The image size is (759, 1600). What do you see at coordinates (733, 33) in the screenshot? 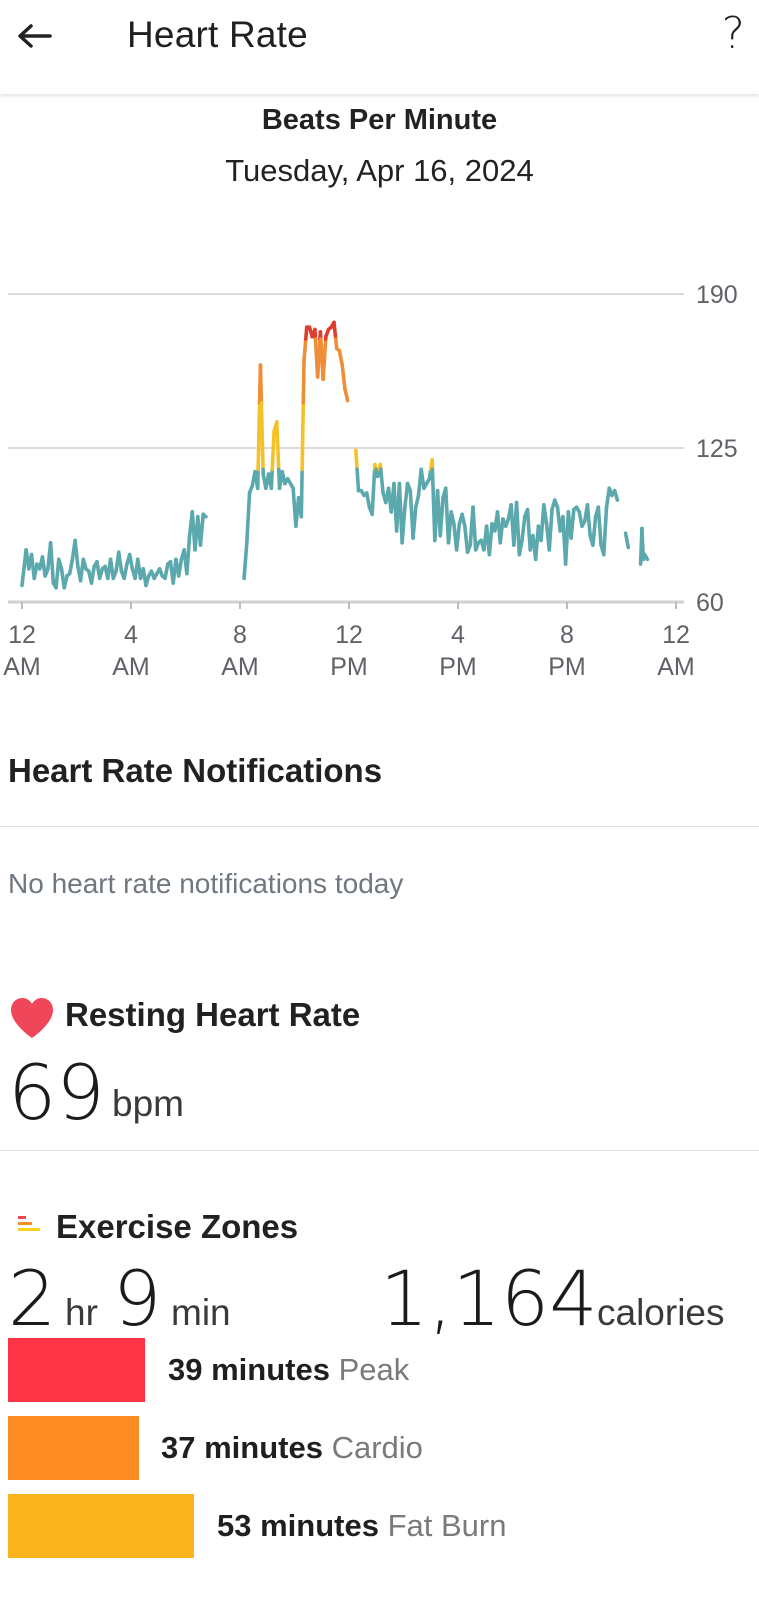
I see `help-button: ?` at bounding box center [733, 33].